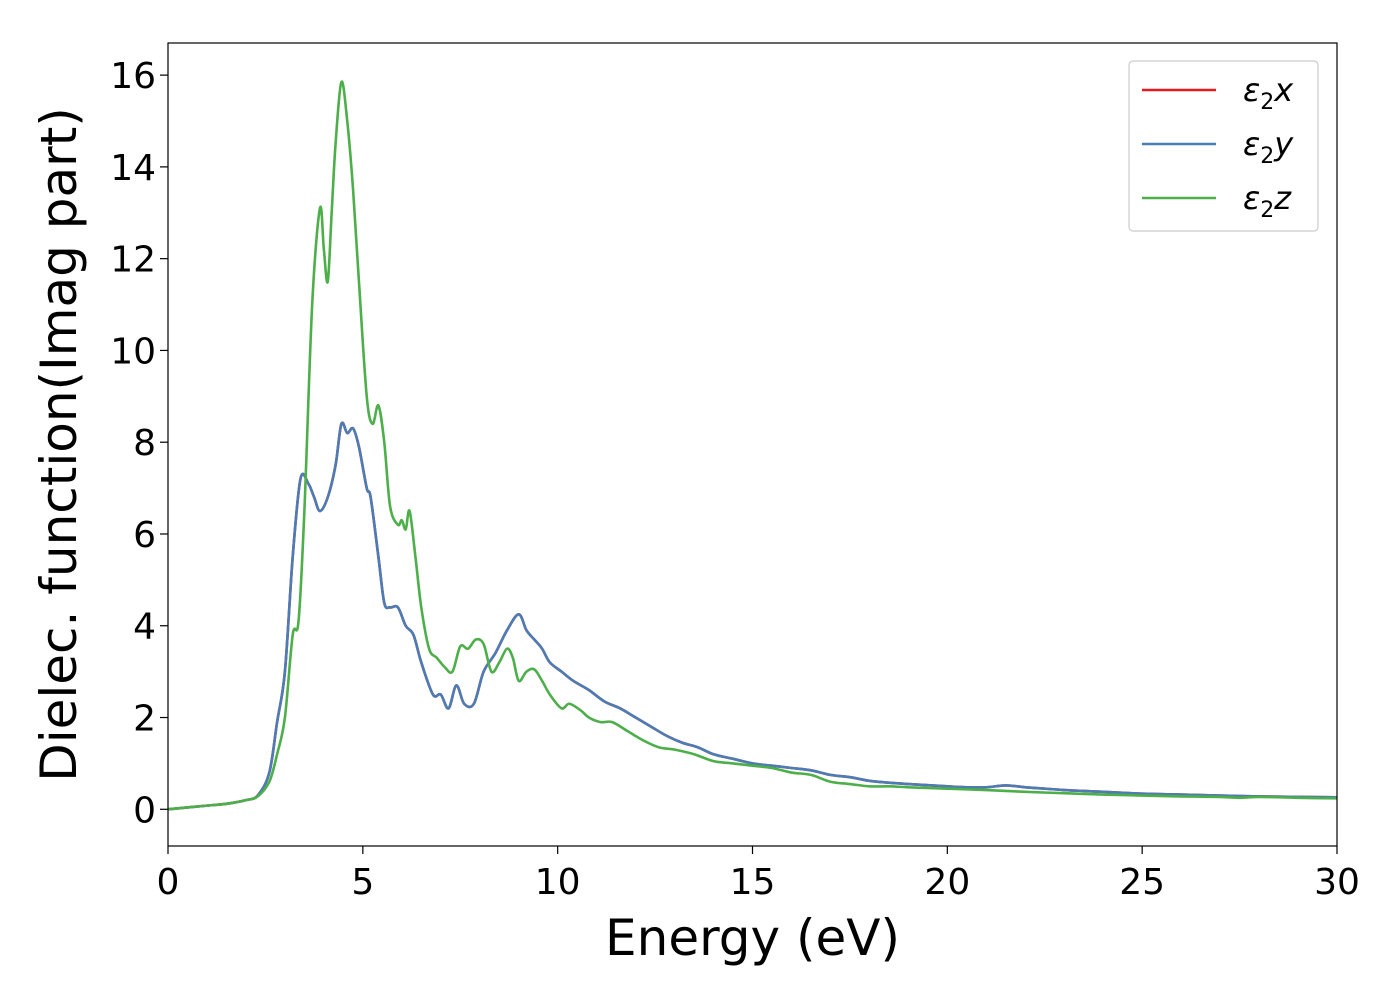  What do you see at coordinates (362, 882) in the screenshot?
I see `x-tick-label: 5` at bounding box center [362, 882].